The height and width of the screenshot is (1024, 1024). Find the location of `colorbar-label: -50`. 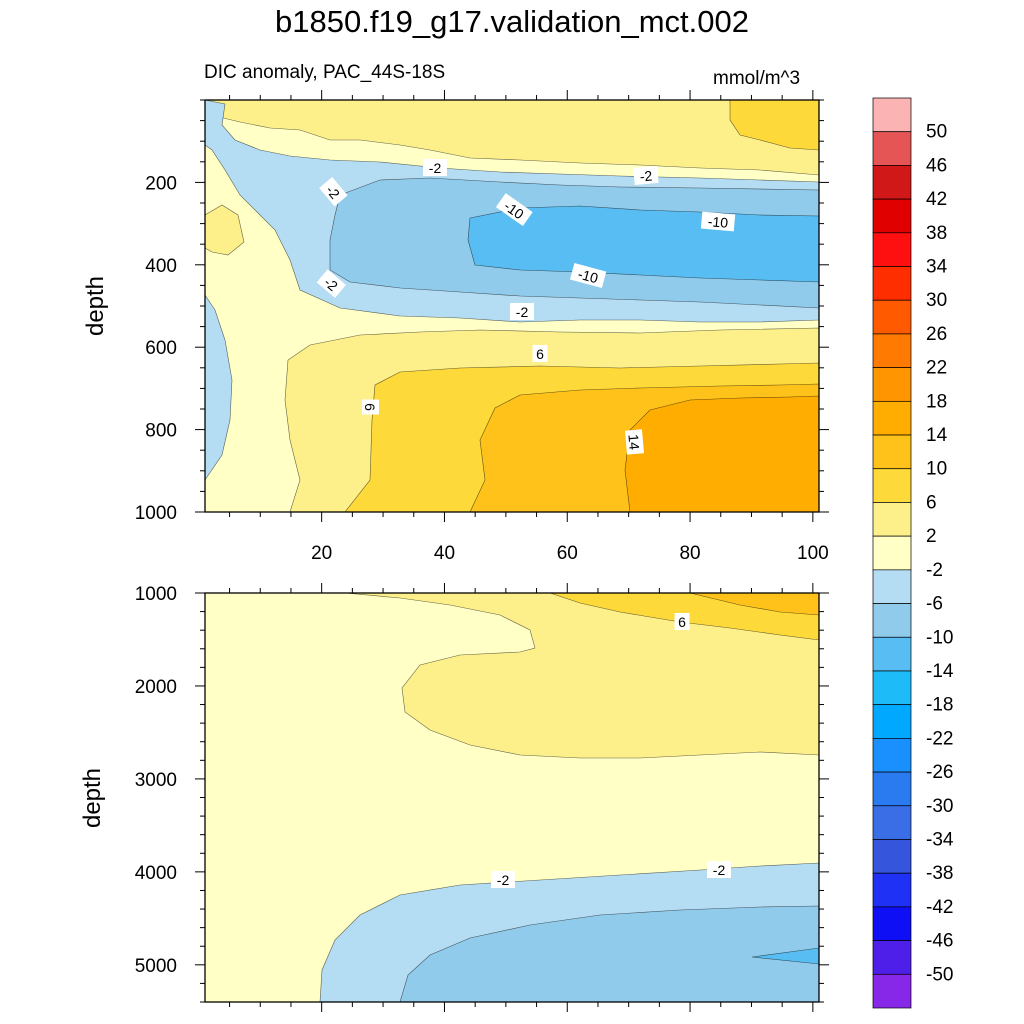

colorbar-label: -50 is located at coordinates (939, 974).